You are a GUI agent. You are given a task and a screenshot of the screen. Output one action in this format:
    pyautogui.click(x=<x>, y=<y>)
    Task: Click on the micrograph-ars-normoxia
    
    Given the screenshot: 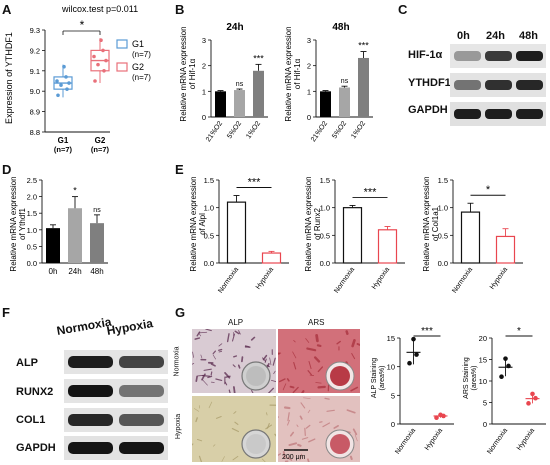 What is the action you would take?
    pyautogui.click(x=319, y=361)
    